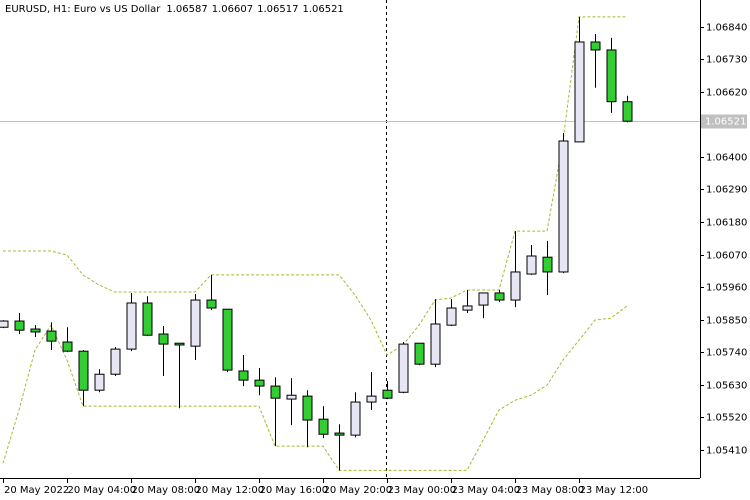 The width and height of the screenshot is (750, 500). What do you see at coordinates (166, 490) in the screenshot?
I see `x-tick-label: 20 May 08:00` at bounding box center [166, 490].